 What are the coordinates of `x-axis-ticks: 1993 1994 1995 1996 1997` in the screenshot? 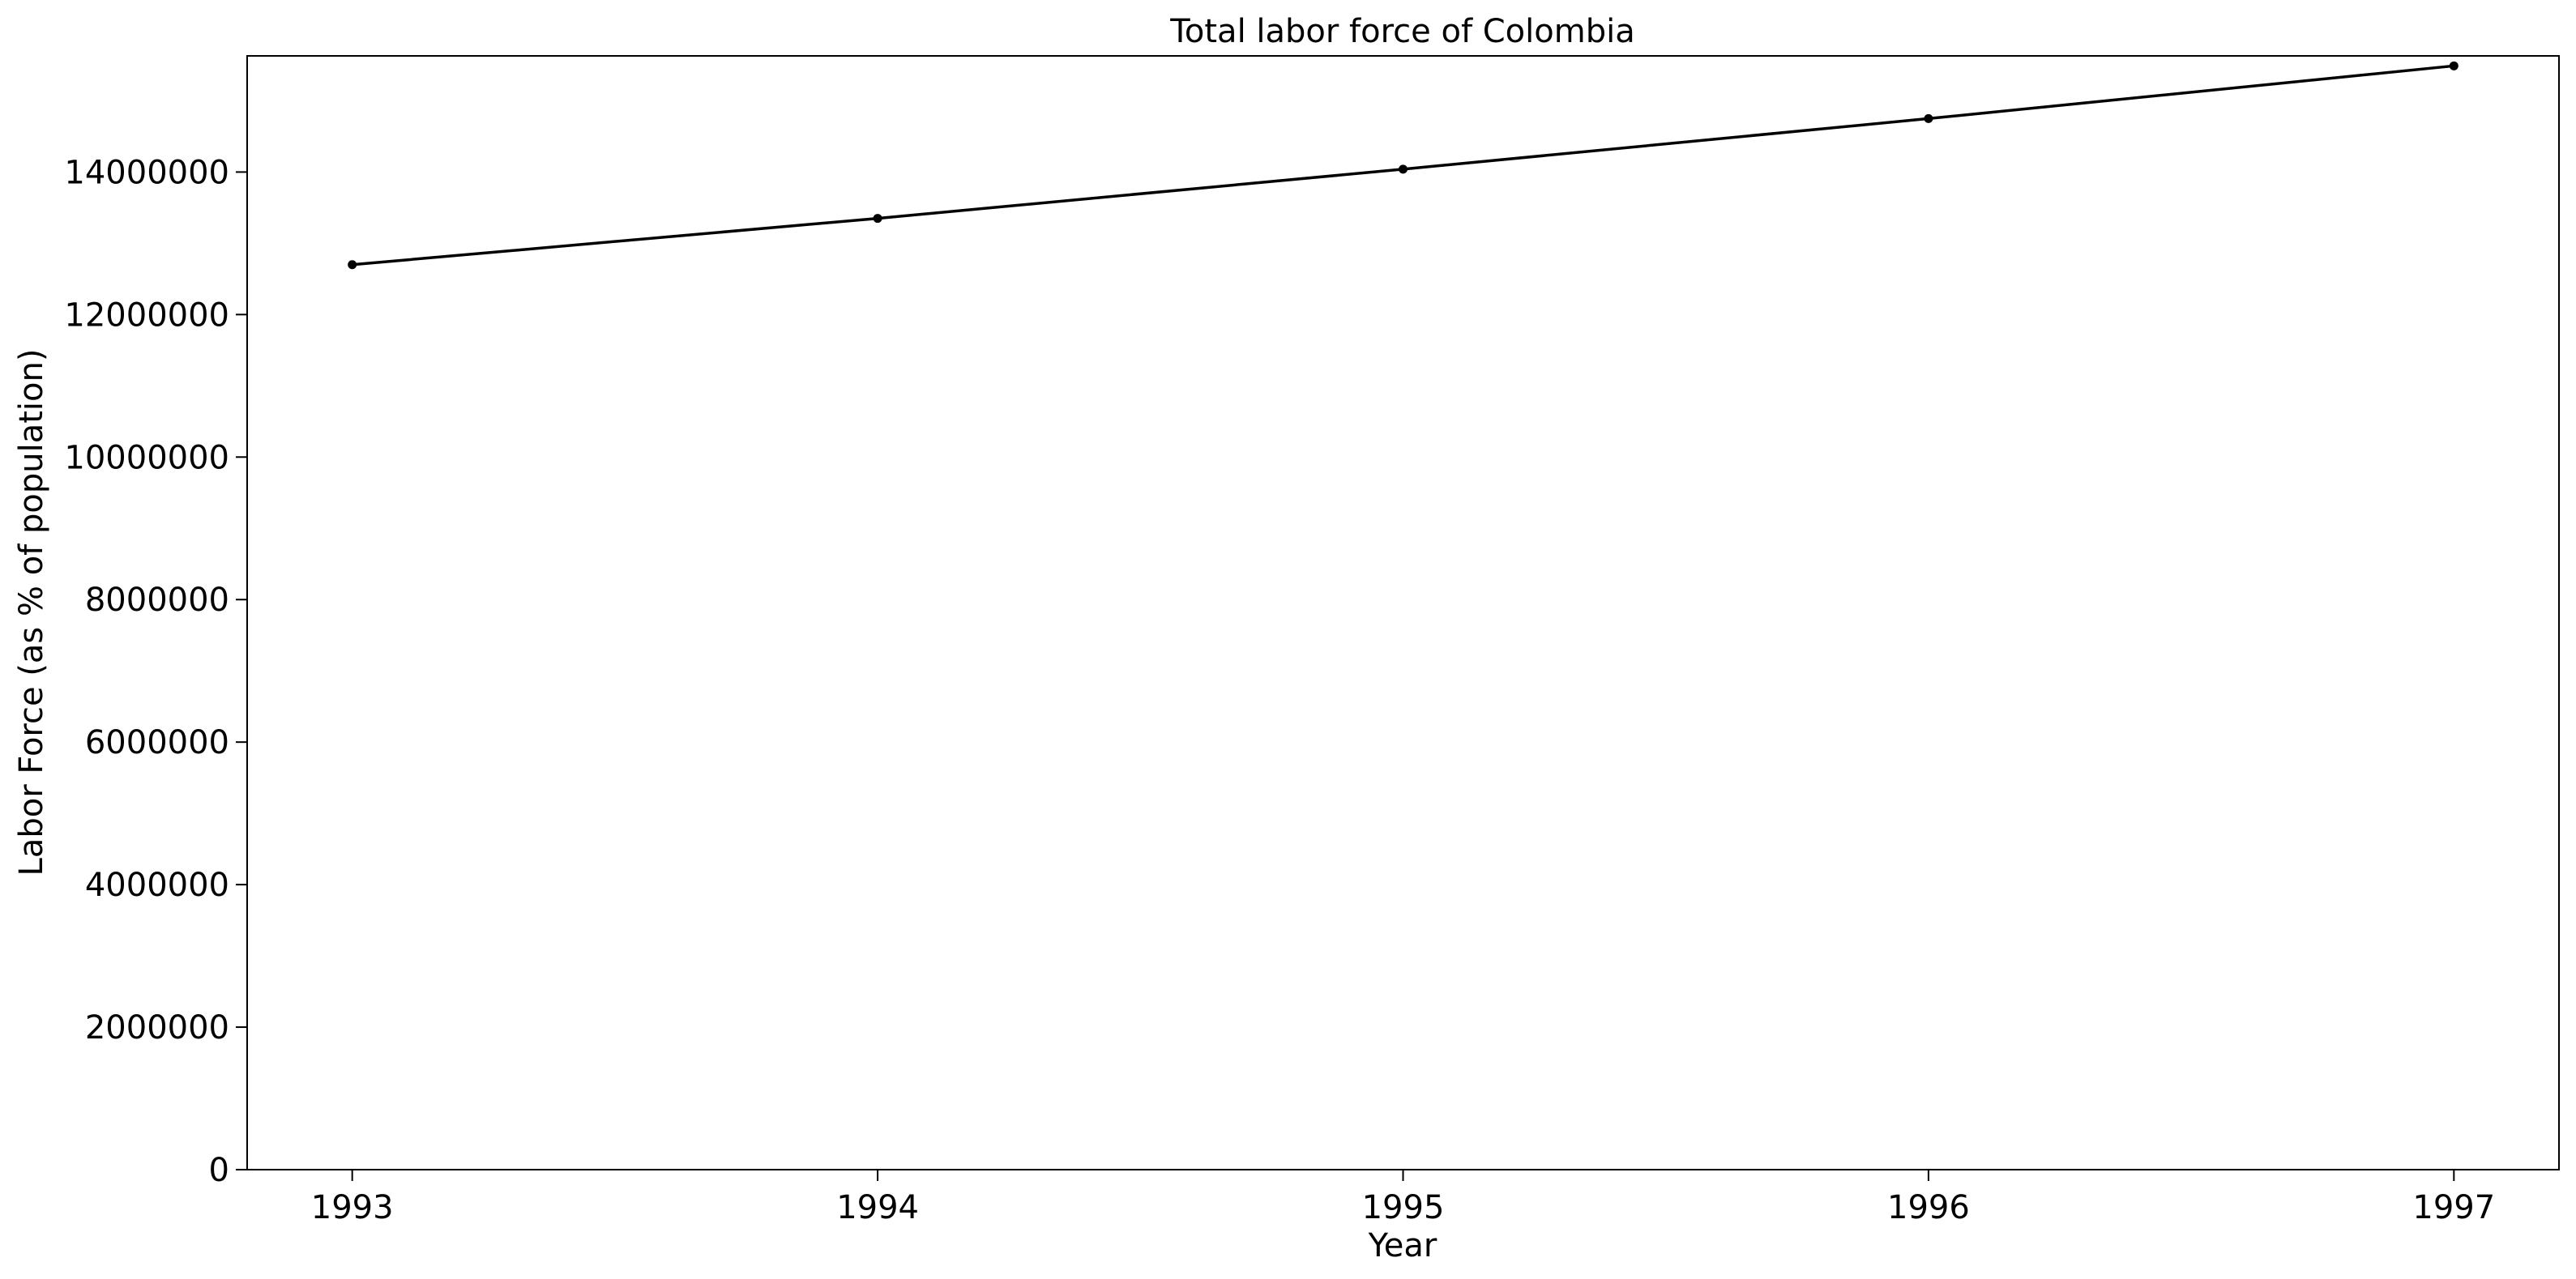 It's located at (1403, 1198).